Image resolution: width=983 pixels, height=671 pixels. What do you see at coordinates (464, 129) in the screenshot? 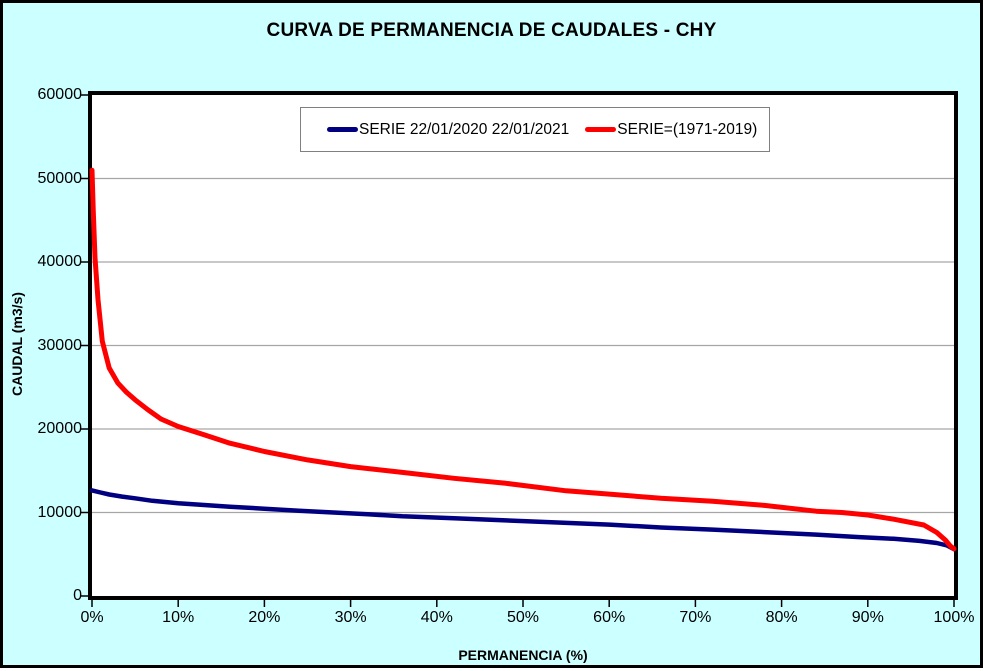
I see `legend-label: SERIE 22/01/2020 22/01/2021` at bounding box center [464, 129].